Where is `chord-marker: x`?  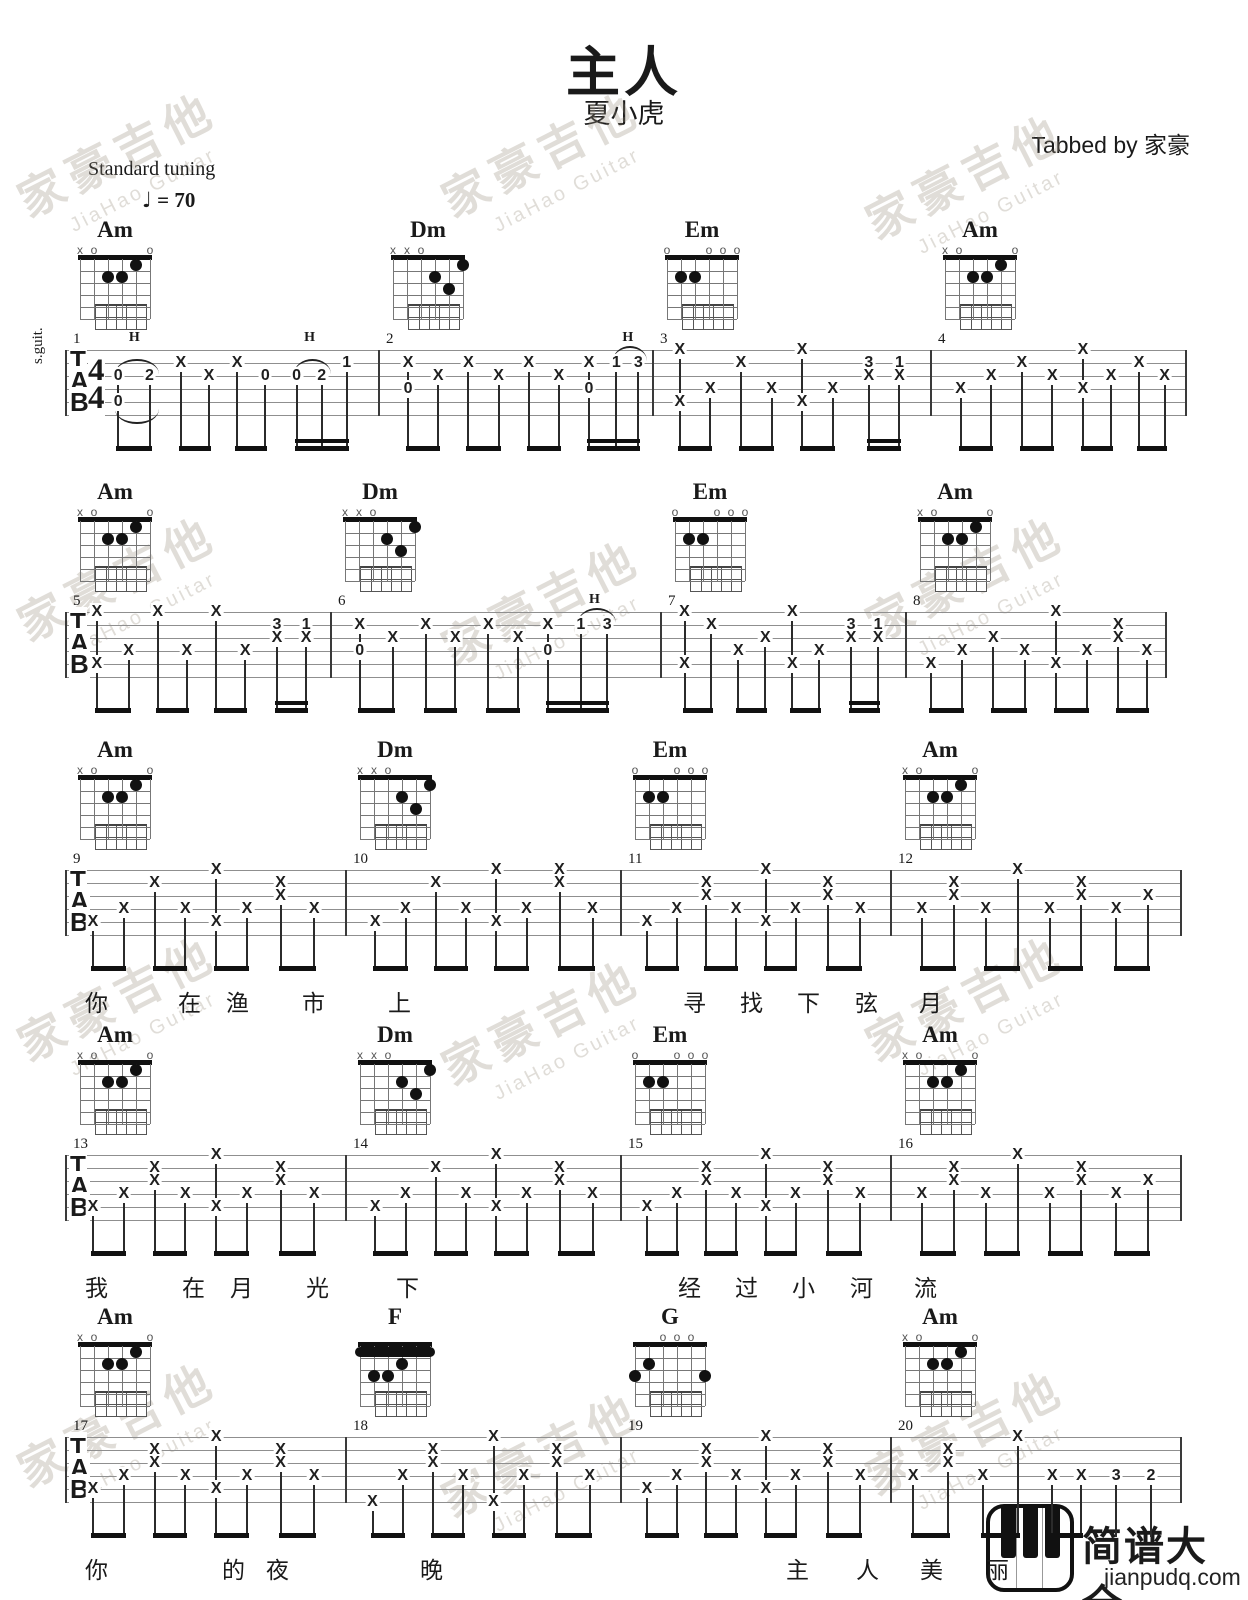 chord-marker: x is located at coordinates (345, 512).